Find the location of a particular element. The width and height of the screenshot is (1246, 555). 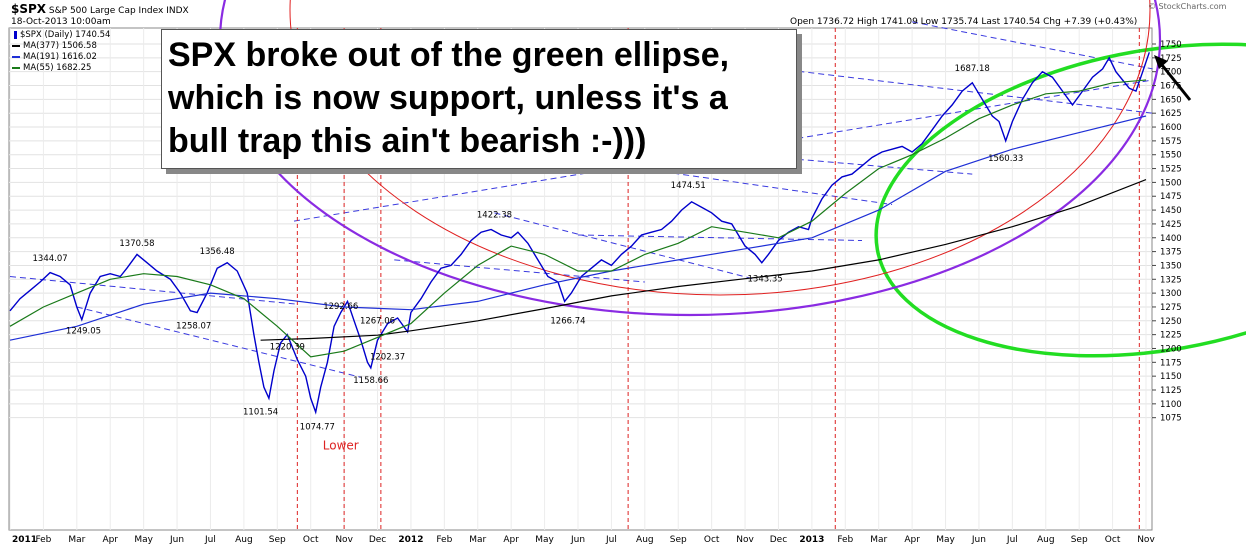

price-annotation: 1074.77 is located at coordinates (317, 428).